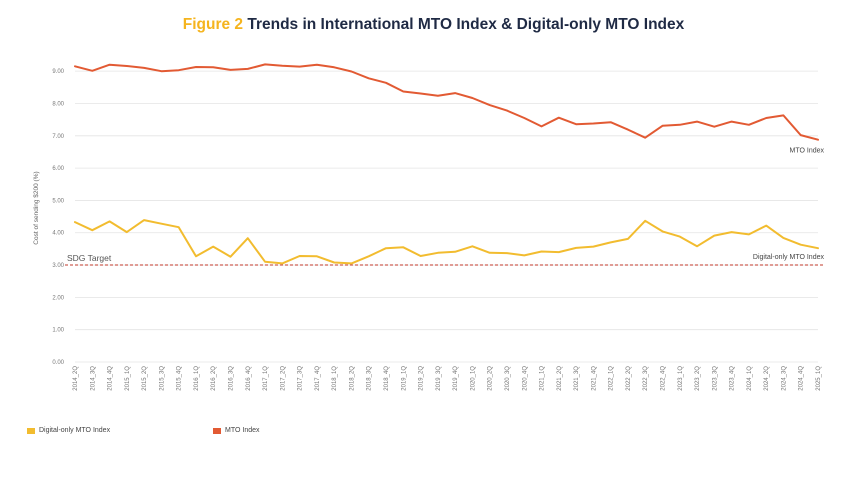 This screenshot has width=867, height=492. I want to click on y-tick-label: 8.00, so click(58, 104).